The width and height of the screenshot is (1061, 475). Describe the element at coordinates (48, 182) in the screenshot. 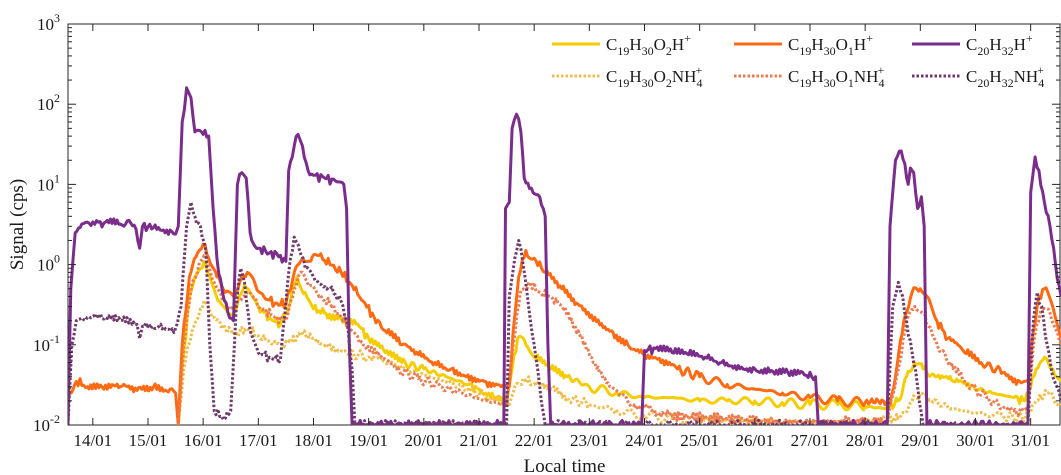

I see `y-tick-label: 10¹` at that location.